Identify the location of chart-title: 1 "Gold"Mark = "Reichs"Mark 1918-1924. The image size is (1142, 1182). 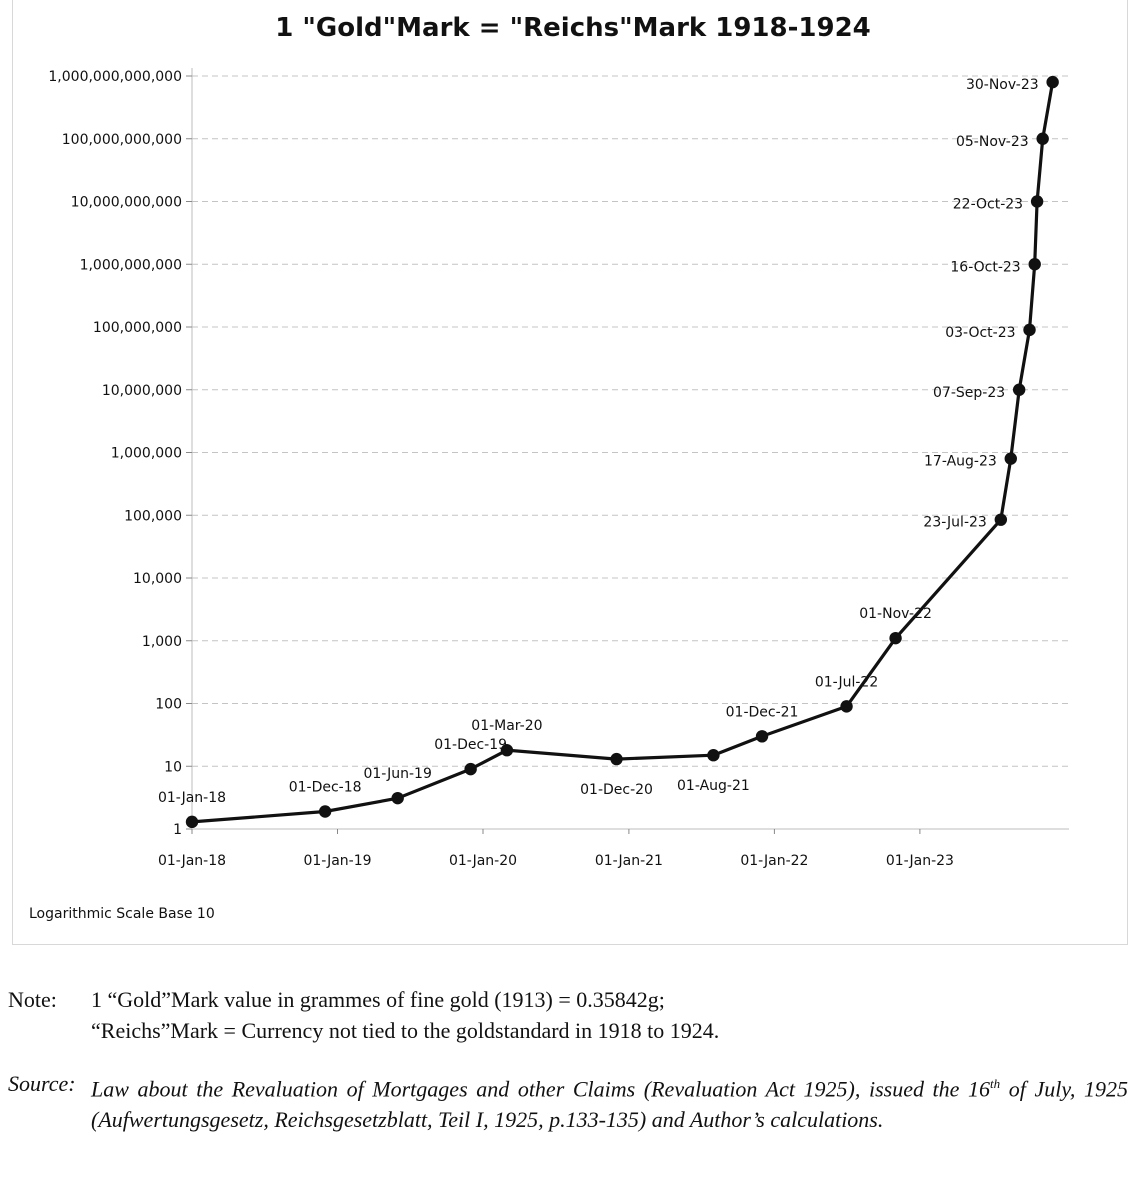
(573, 28).